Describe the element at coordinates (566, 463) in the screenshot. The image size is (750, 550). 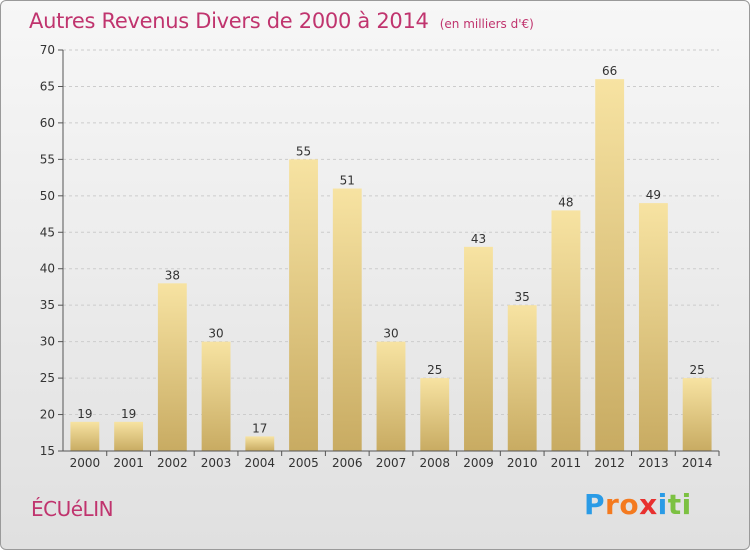
I see `x-tick-label-2011: 2011` at that location.